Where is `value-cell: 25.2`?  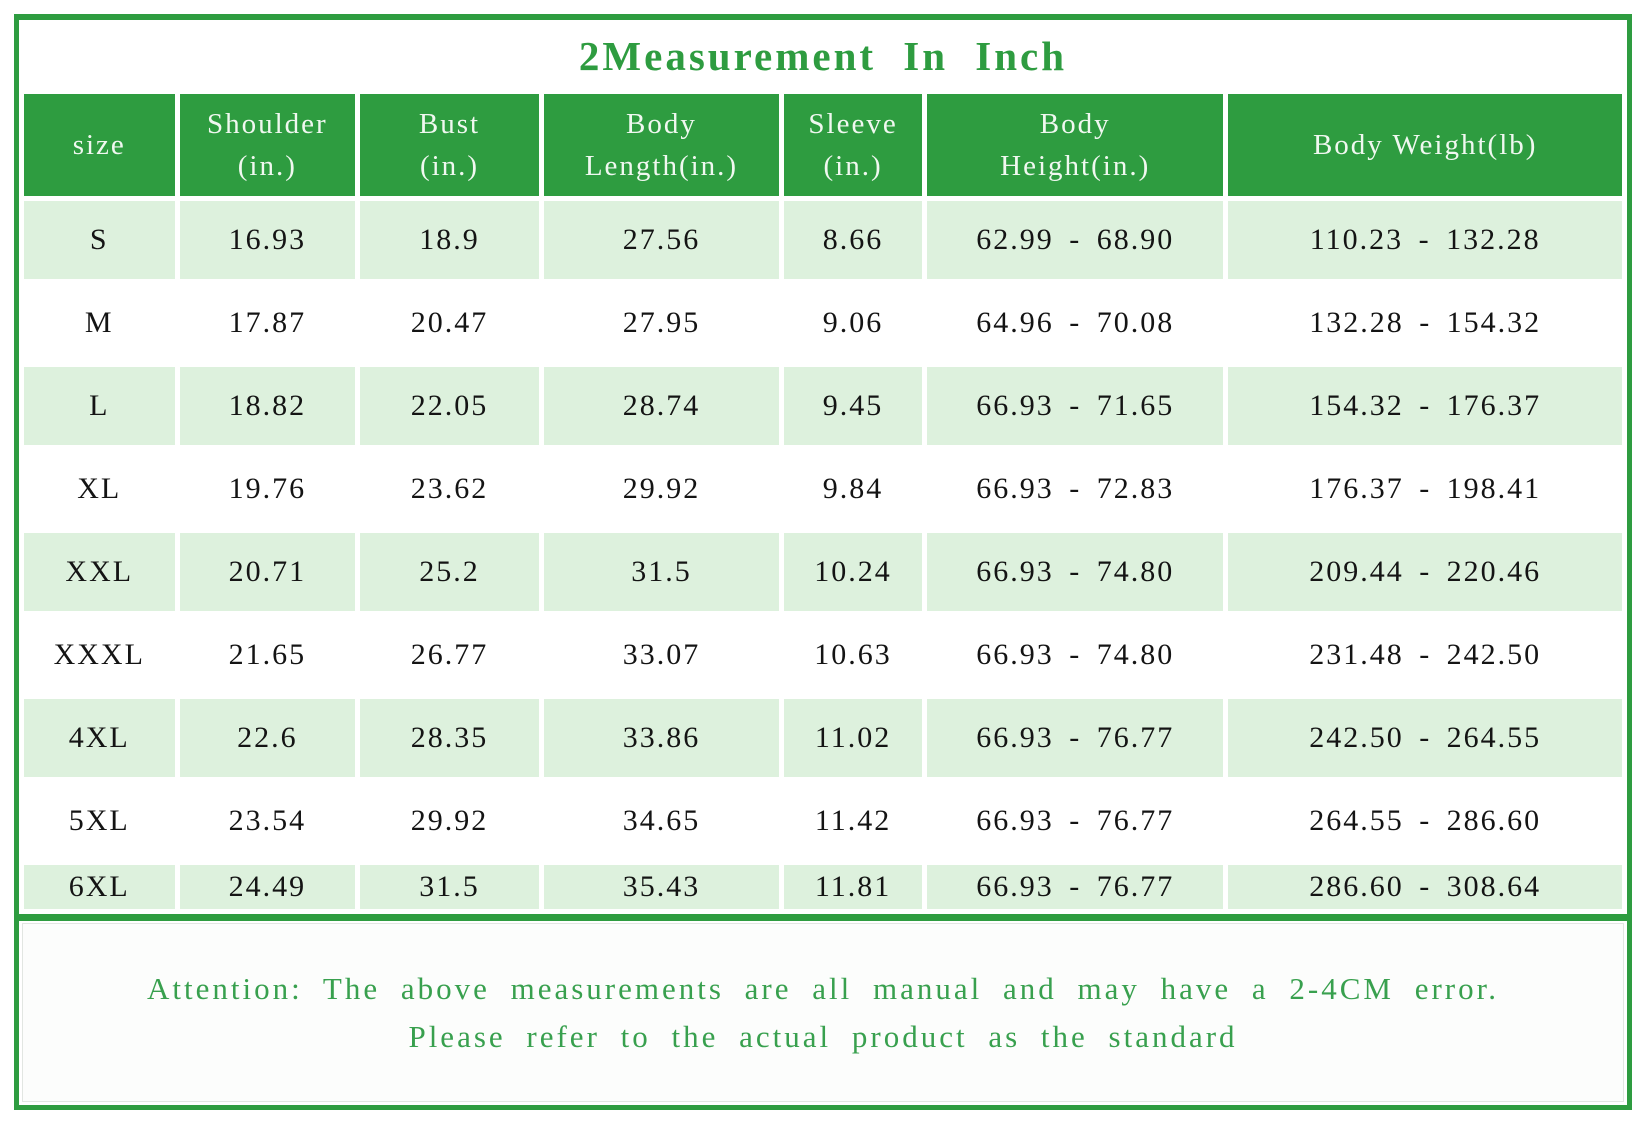 value-cell: 25.2 is located at coordinates (449, 572).